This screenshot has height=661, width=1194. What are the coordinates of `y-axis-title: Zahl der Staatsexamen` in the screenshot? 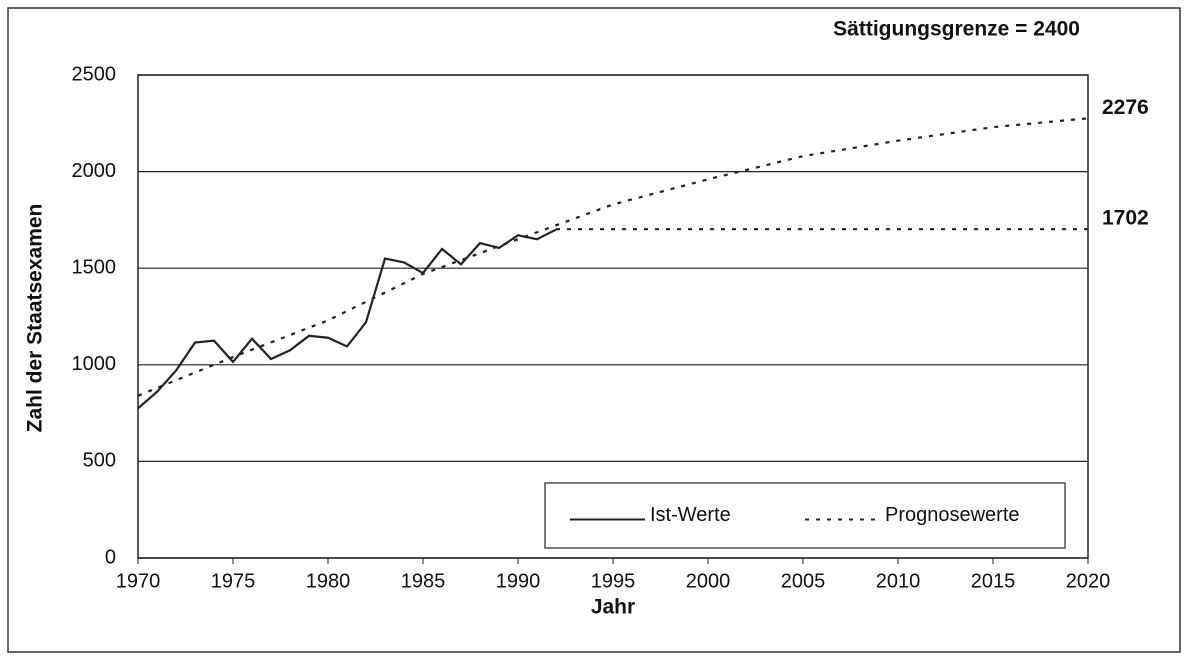 It's located at (35, 318).